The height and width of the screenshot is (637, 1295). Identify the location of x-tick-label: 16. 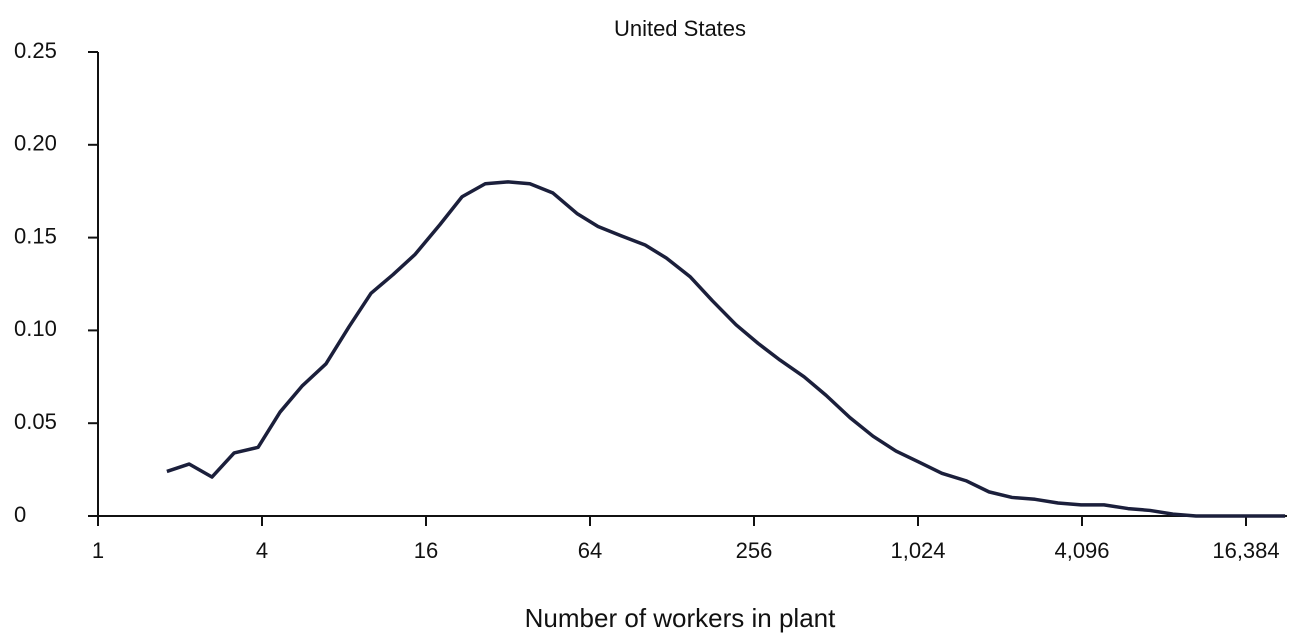
(426, 550).